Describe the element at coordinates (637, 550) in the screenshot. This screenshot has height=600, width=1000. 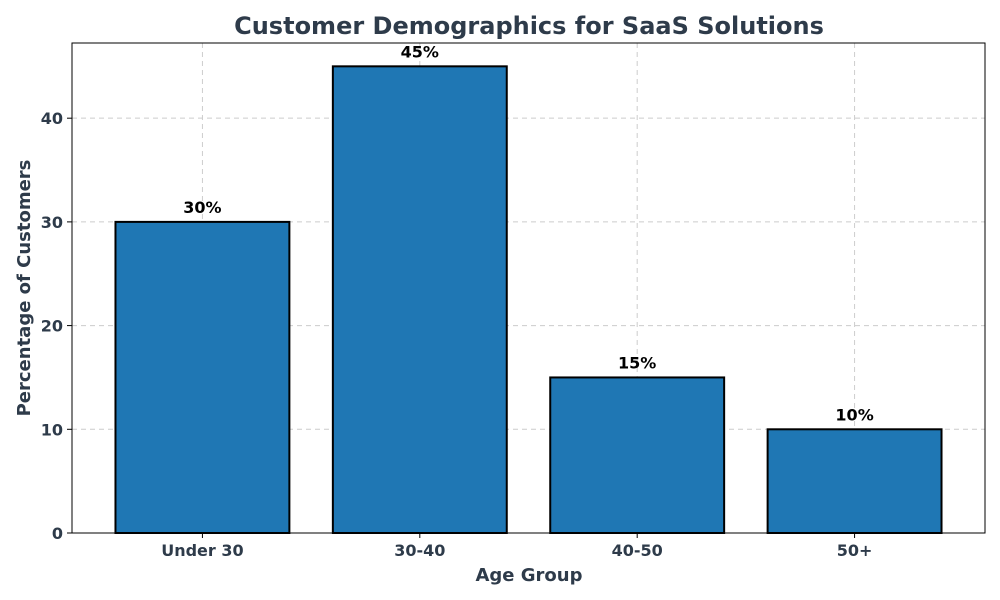
I see `x-tick-label: 40-50` at that location.